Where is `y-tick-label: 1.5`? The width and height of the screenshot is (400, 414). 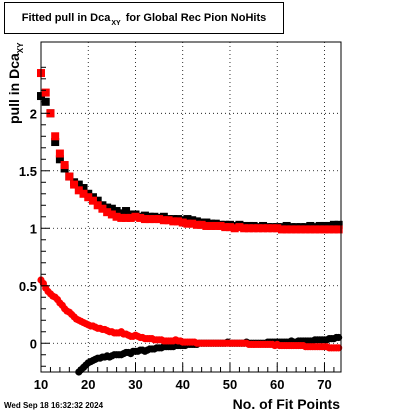
y-tick-label: 1.5 is located at coordinates (28, 171).